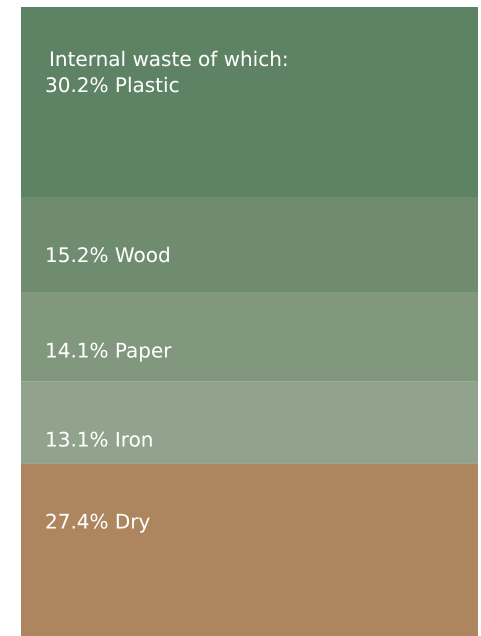  Describe the element at coordinates (98, 522) in the screenshot. I see `data-label: 27.4% Dry` at that location.